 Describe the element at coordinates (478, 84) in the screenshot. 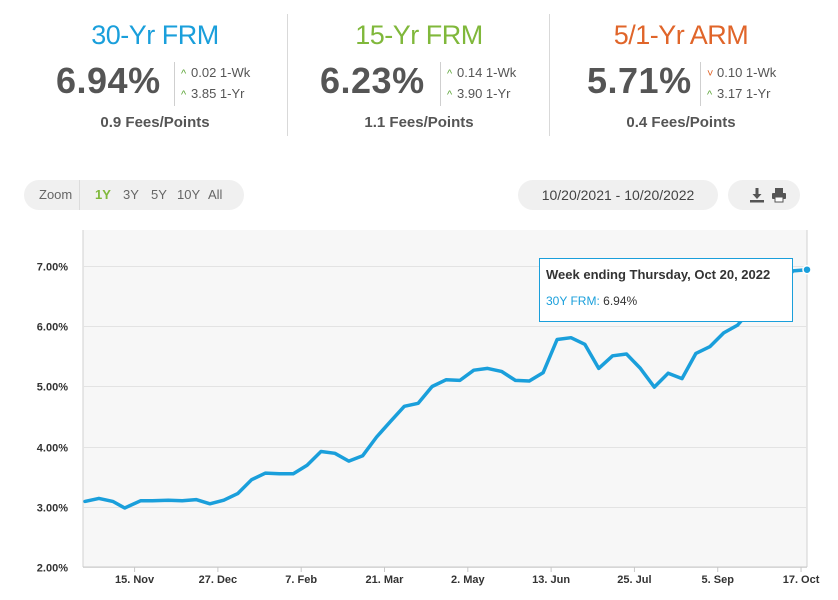

I see `rate-changes: ^ 0.14 1-Wk ^ 3.90 1-Yr` at that location.